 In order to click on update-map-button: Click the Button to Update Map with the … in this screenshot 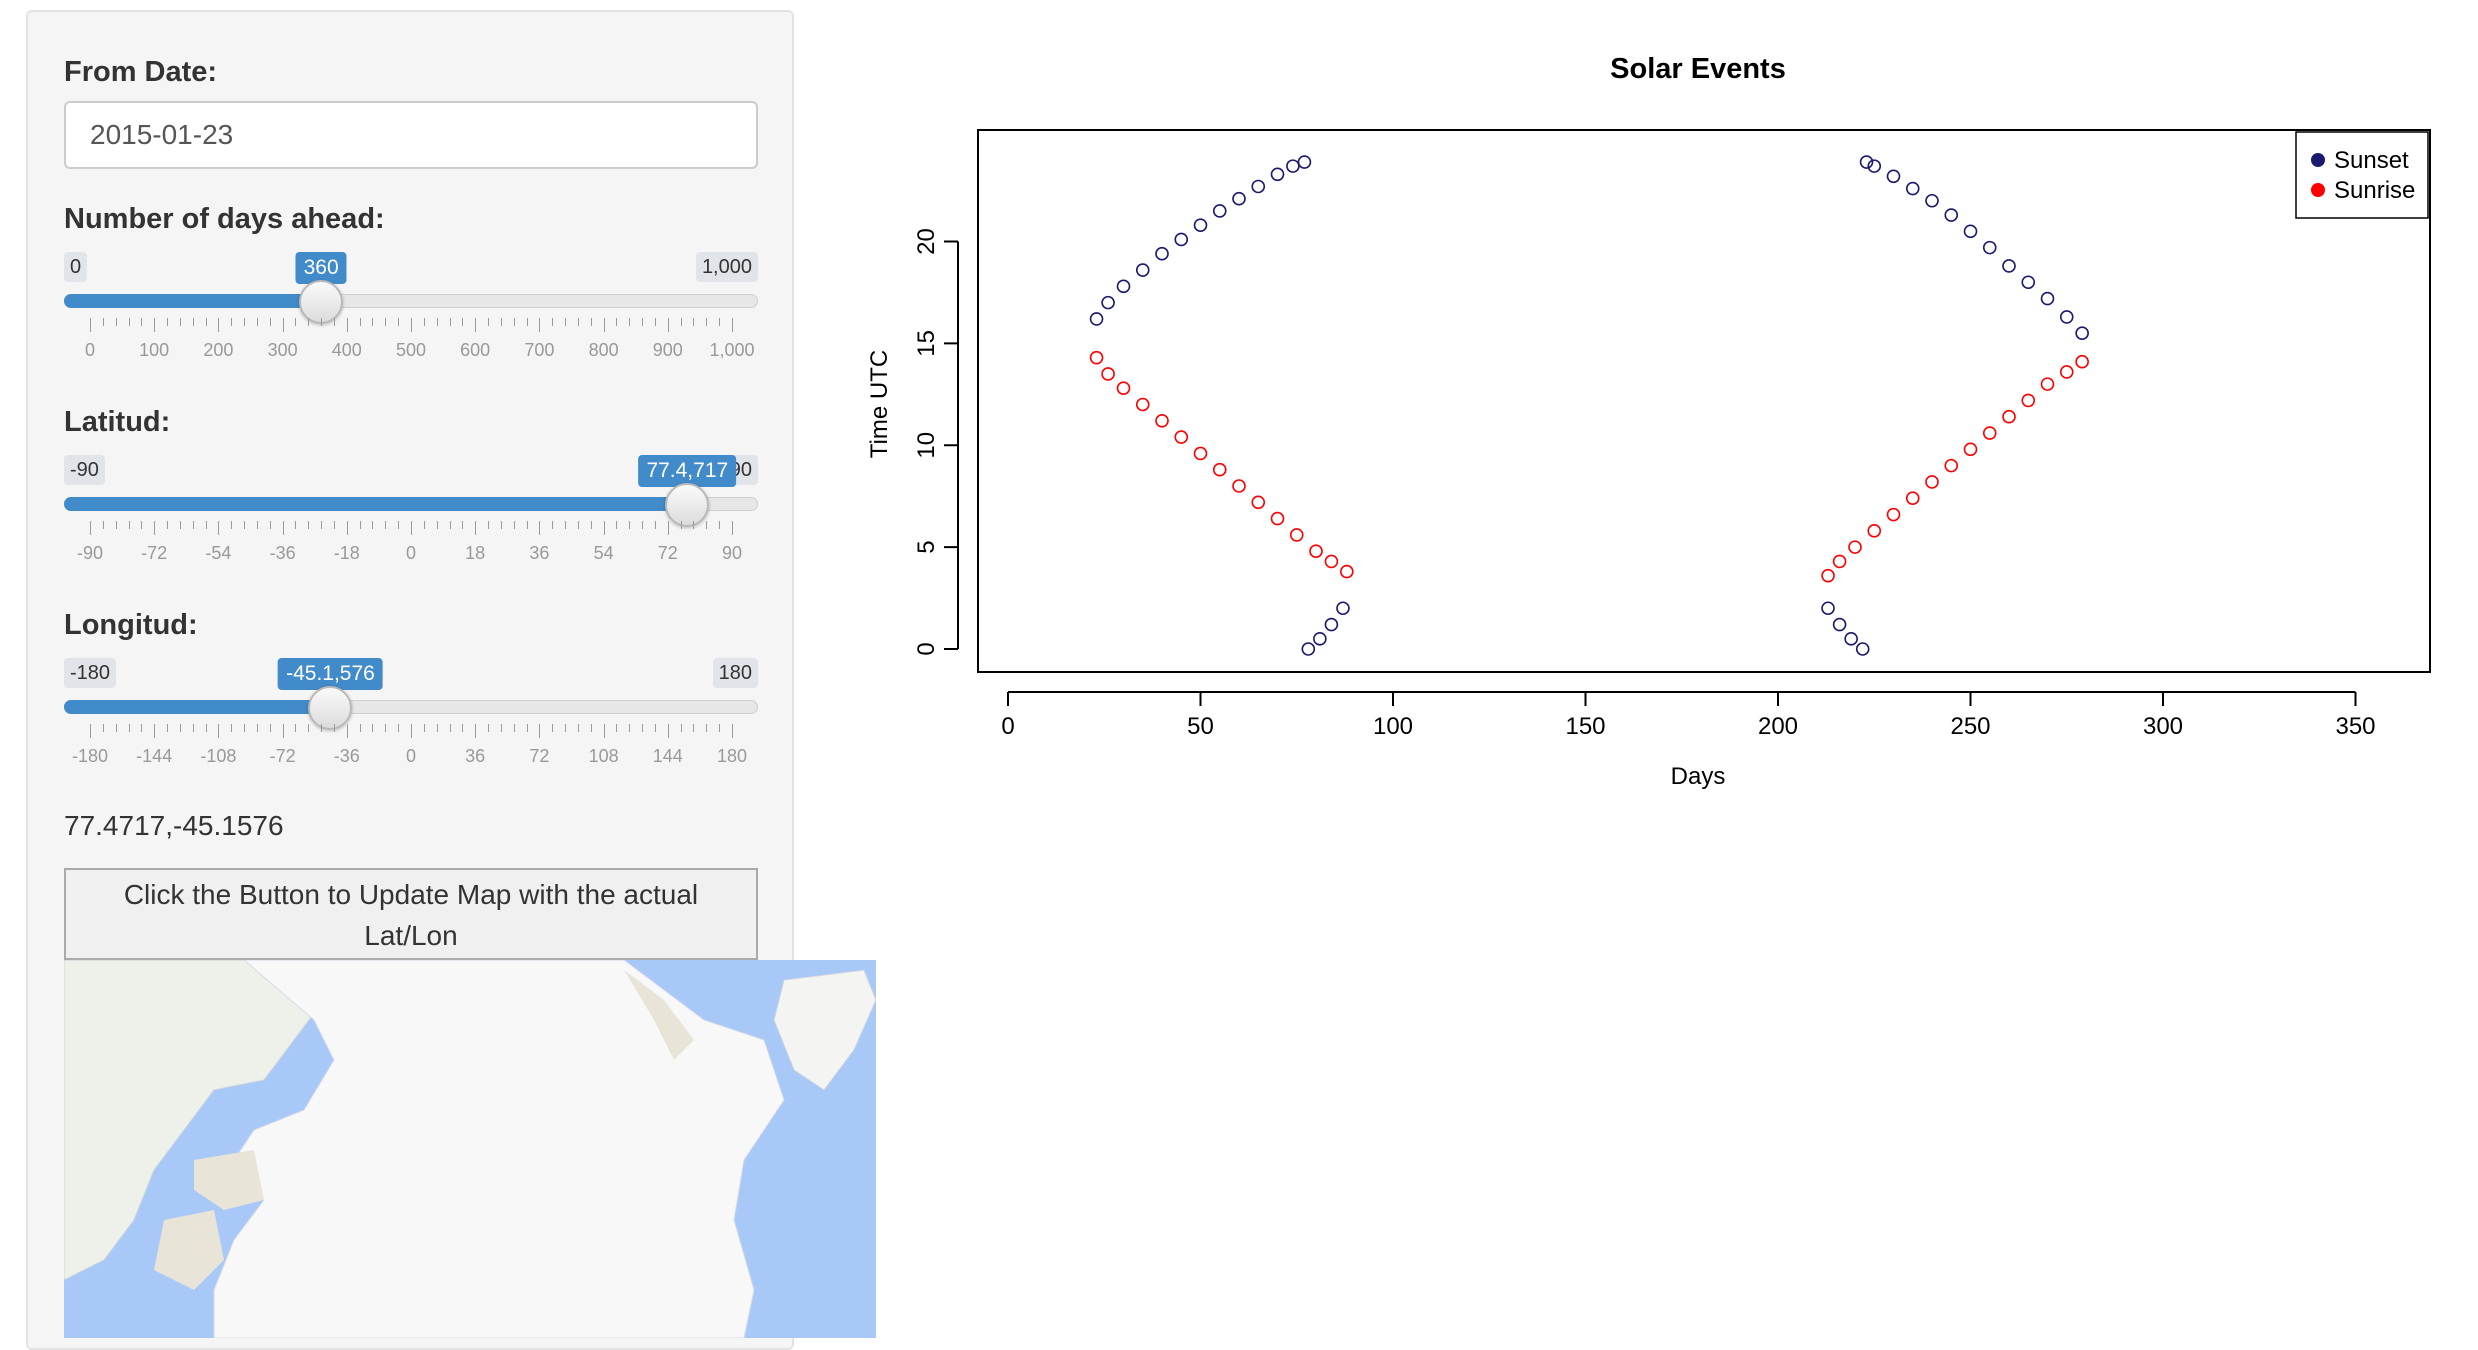, I will do `click(411, 914)`.